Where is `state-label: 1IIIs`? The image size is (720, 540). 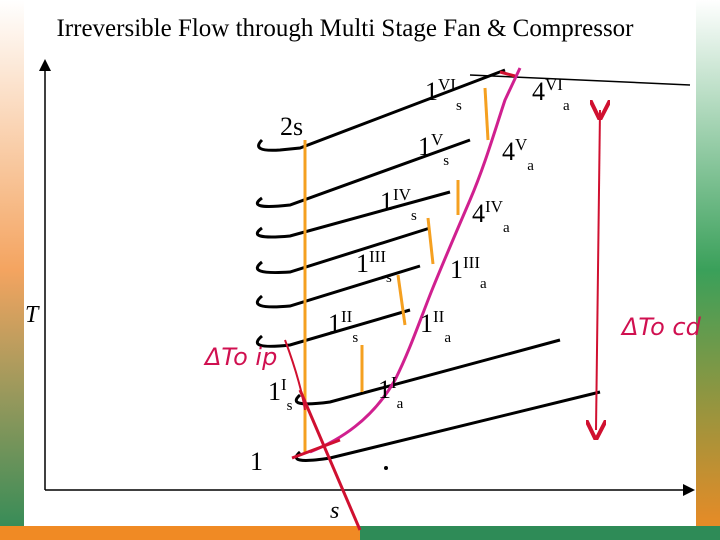 state-label: 1IIIs is located at coordinates (374, 266).